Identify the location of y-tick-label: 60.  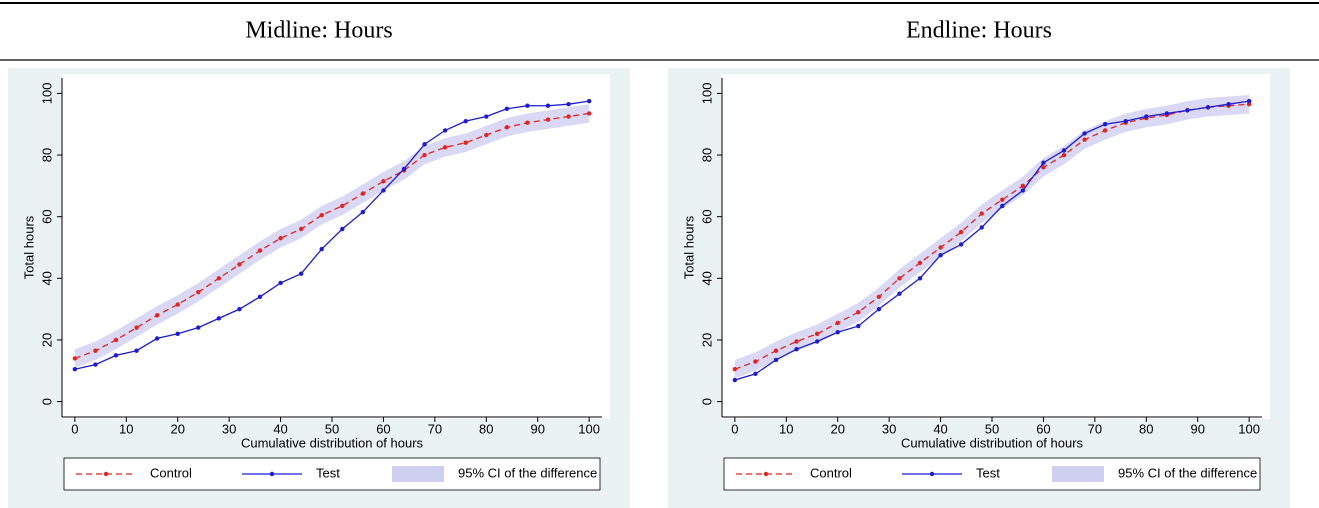
(46, 216).